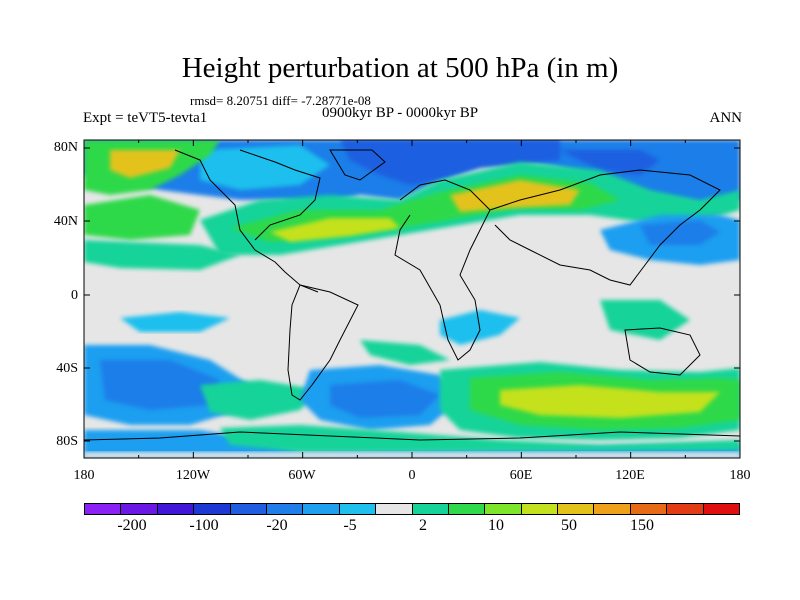 The width and height of the screenshot is (800, 600). What do you see at coordinates (193, 475) in the screenshot?
I see `lon-label: 120W` at bounding box center [193, 475].